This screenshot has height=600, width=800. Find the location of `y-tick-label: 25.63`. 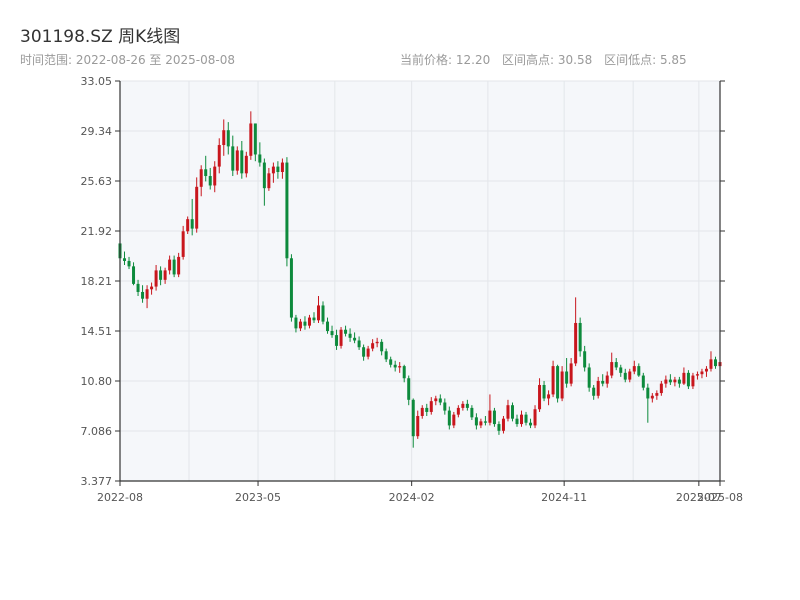

y-tick-label: 25.63 is located at coordinates (97, 181).